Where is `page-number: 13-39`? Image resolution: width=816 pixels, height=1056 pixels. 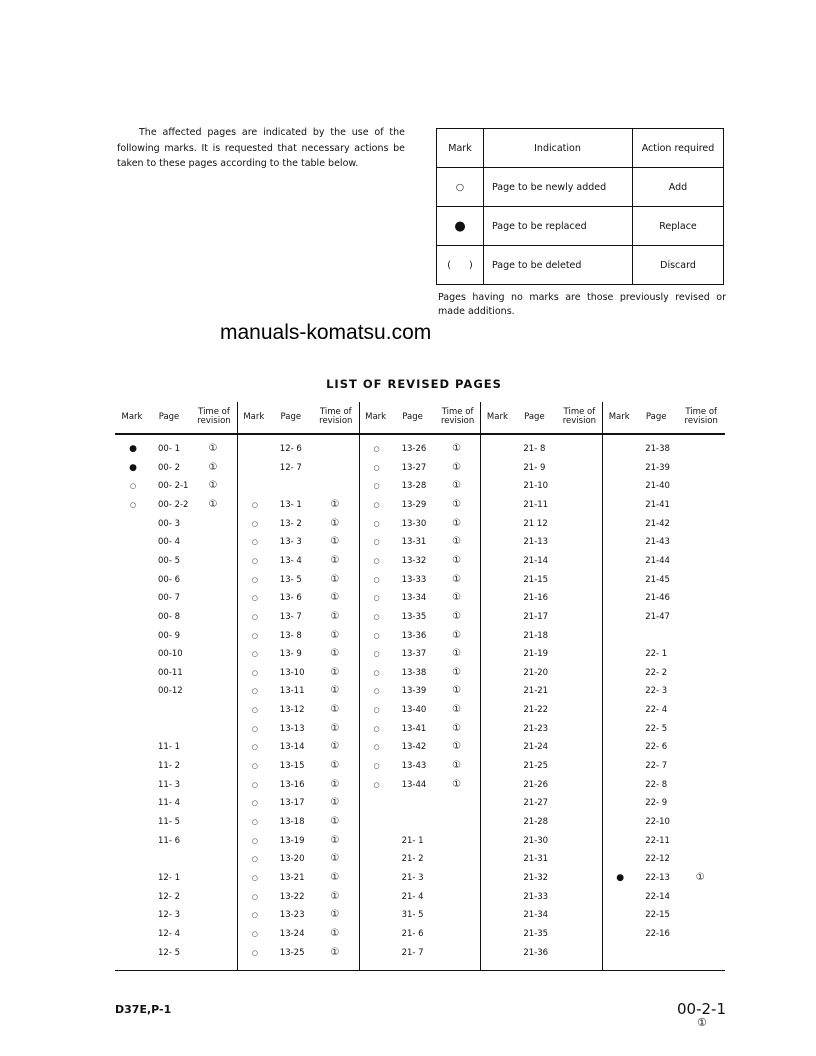
page-number: 13-39 is located at coordinates (414, 691).